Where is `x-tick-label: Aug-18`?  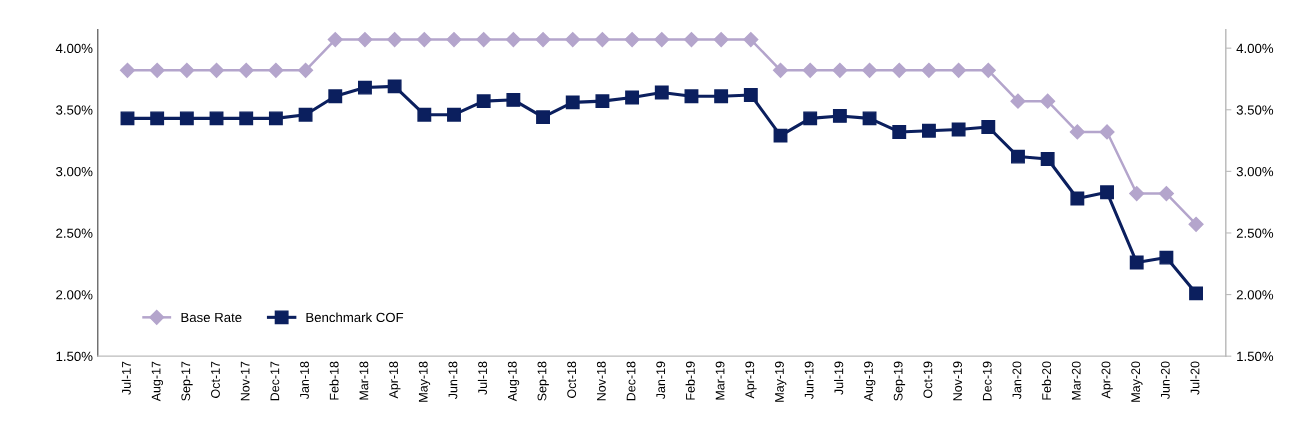
x-tick-label: Aug-18 is located at coordinates (513, 381).